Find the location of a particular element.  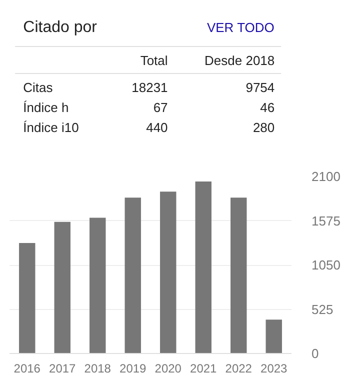

text: 18231 is located at coordinates (150, 87).